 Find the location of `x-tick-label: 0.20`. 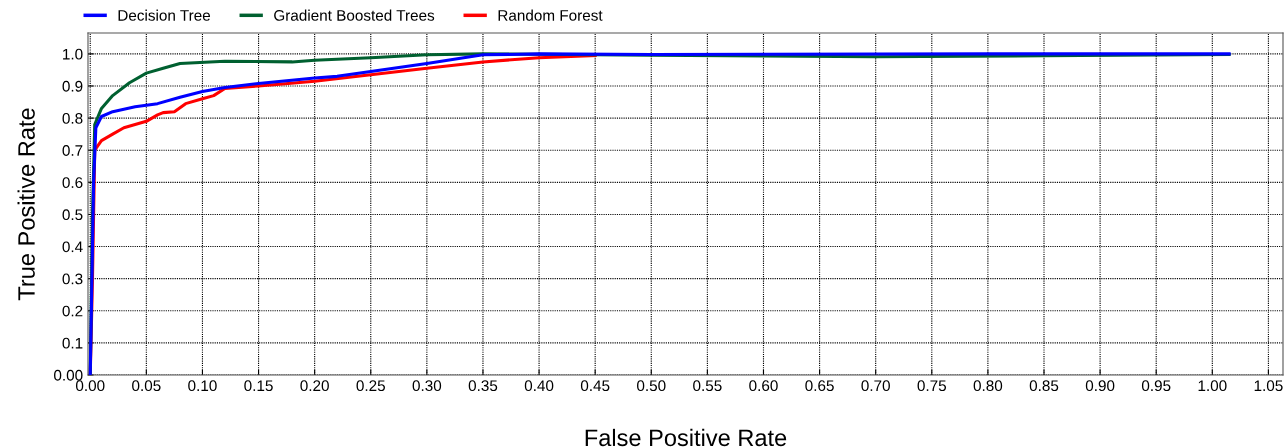

x-tick-label: 0.20 is located at coordinates (314, 386).